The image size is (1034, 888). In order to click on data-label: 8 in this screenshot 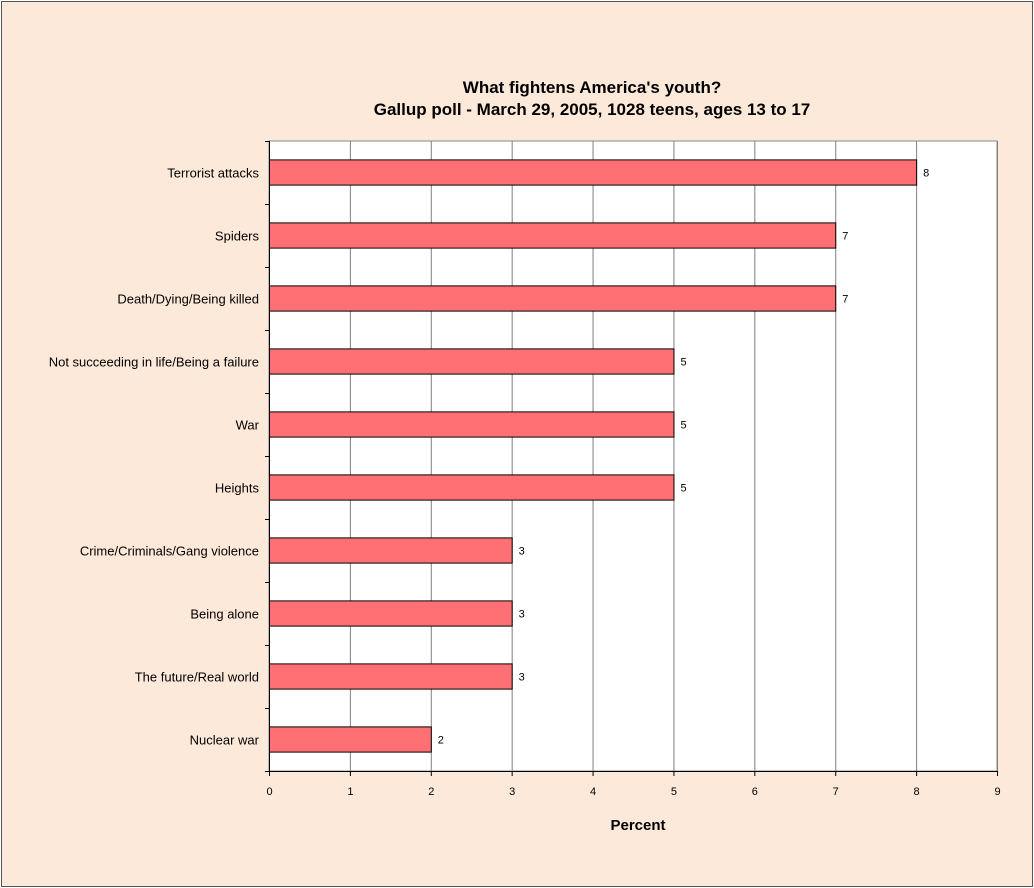, I will do `click(926, 174)`.